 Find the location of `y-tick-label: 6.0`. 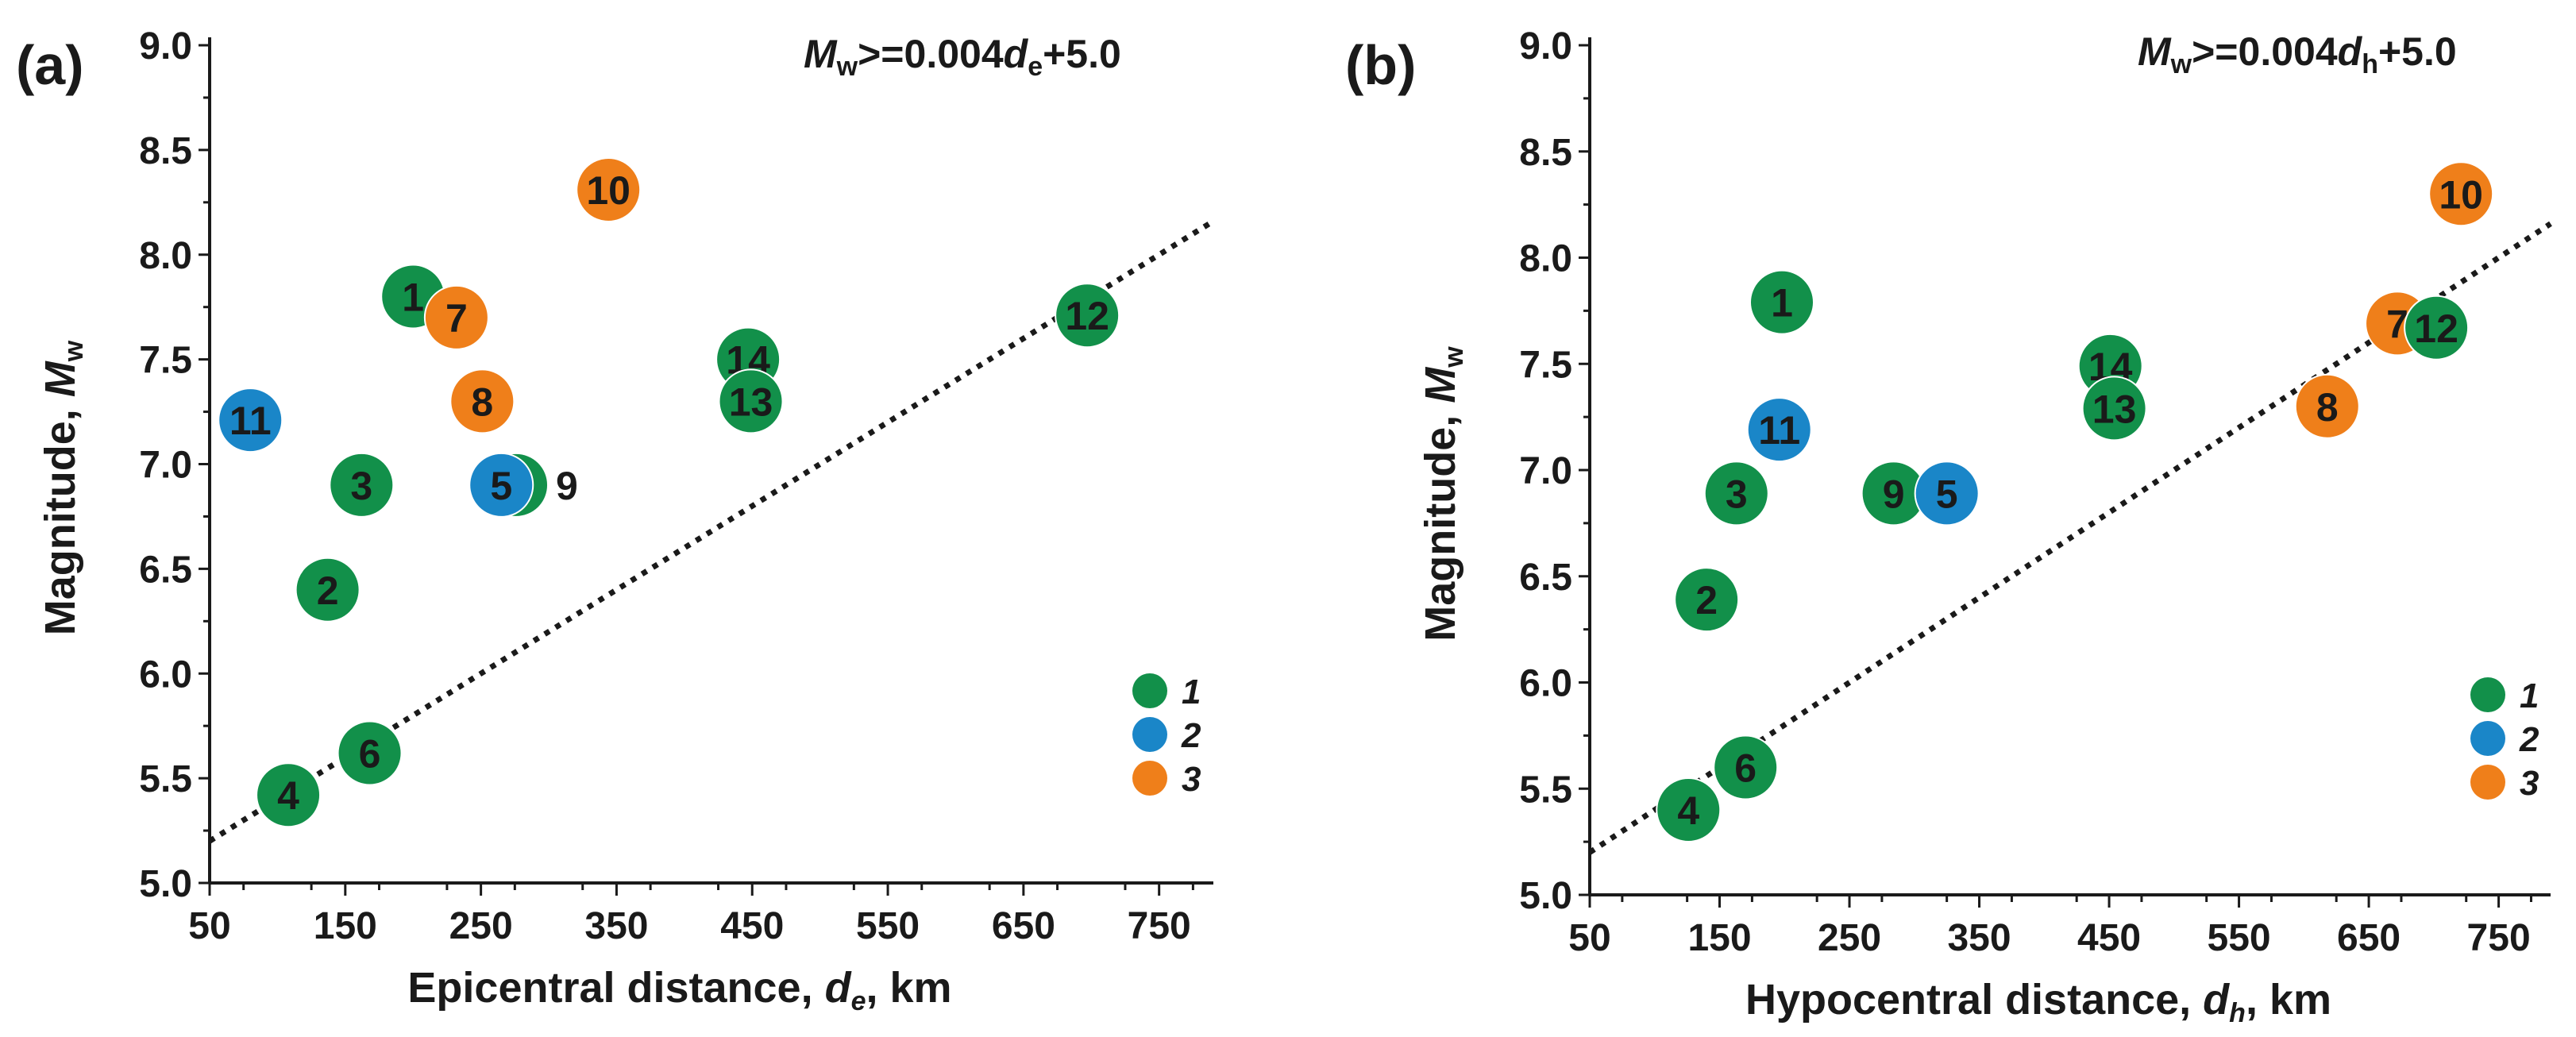

y-tick-label: 6.0 is located at coordinates (165, 674).